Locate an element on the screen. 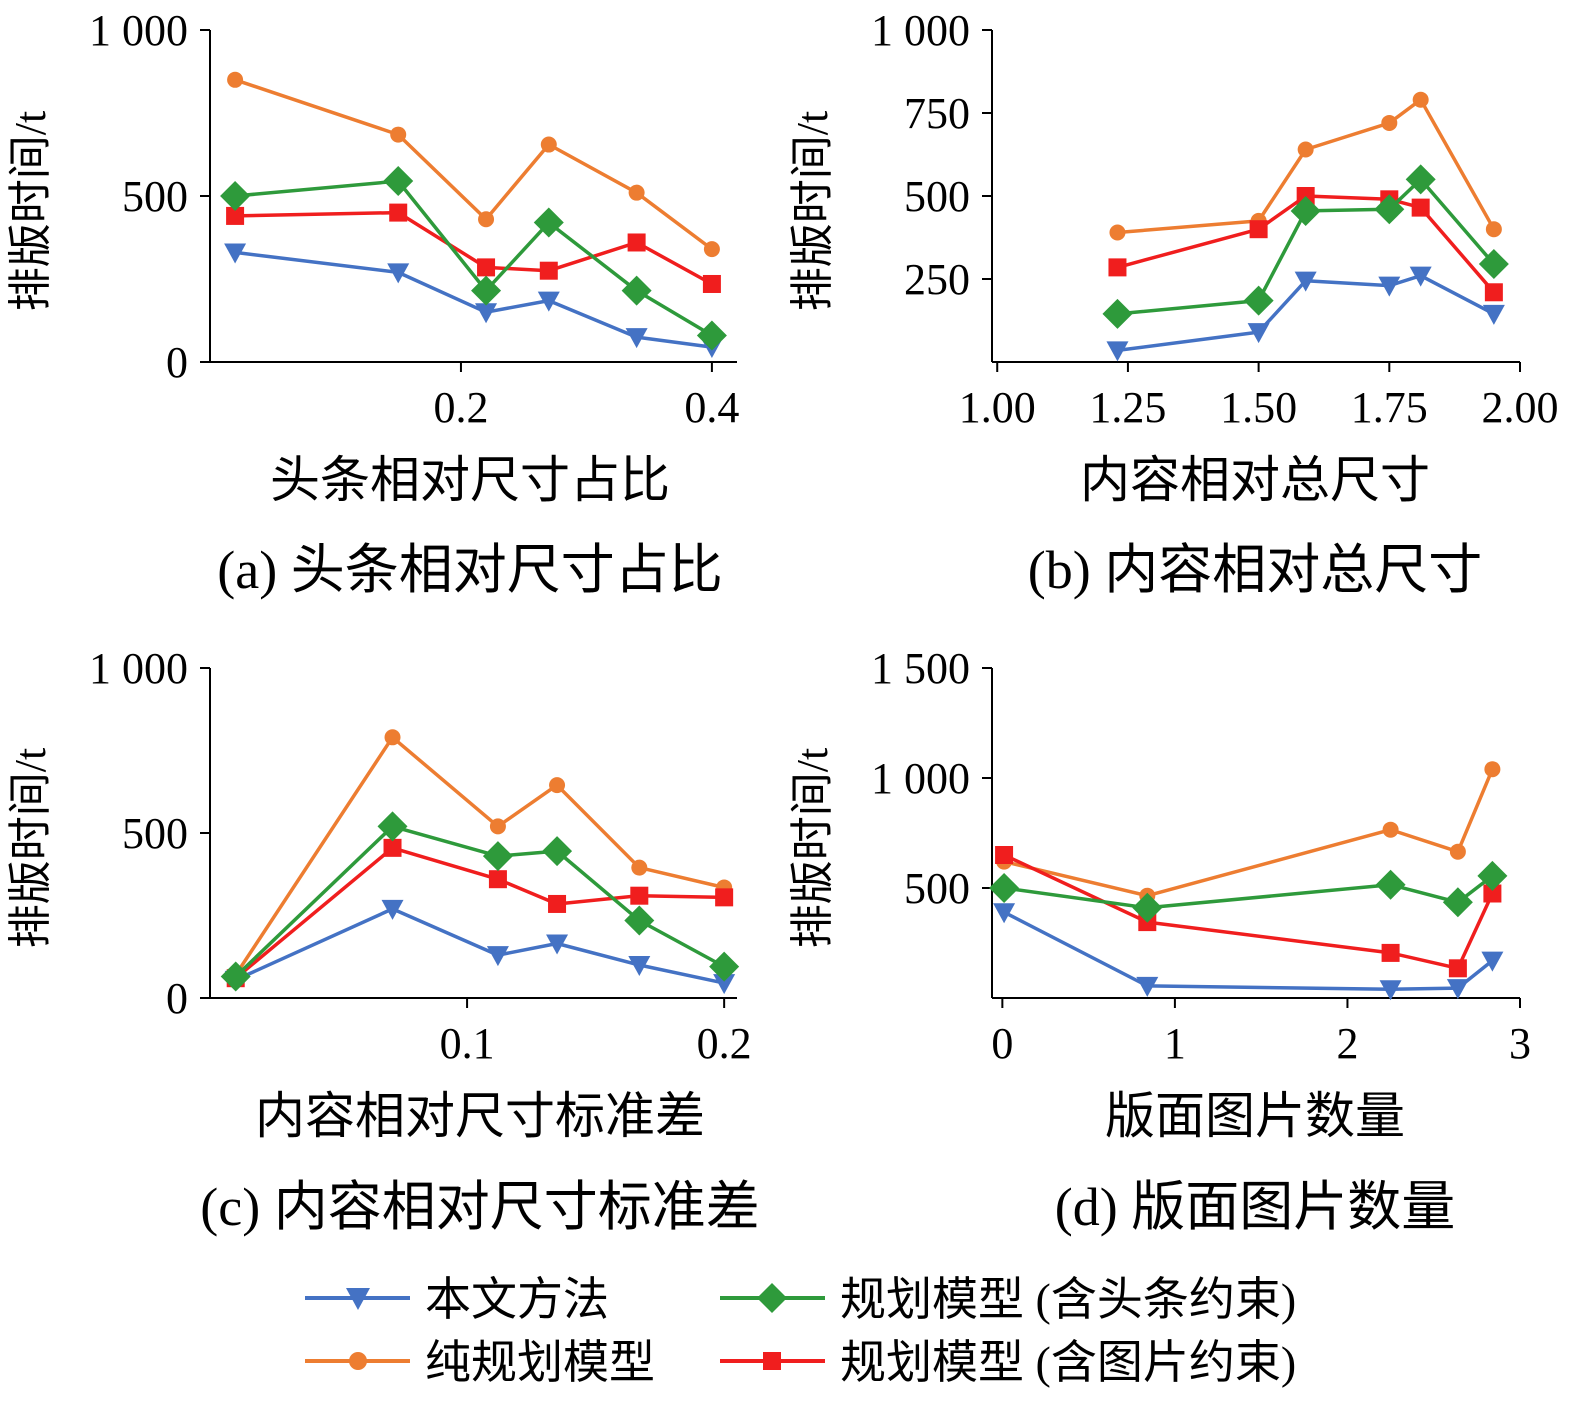 The image size is (1575, 1401). legend-item-ours: 本文方法 is located at coordinates (457, 1299).